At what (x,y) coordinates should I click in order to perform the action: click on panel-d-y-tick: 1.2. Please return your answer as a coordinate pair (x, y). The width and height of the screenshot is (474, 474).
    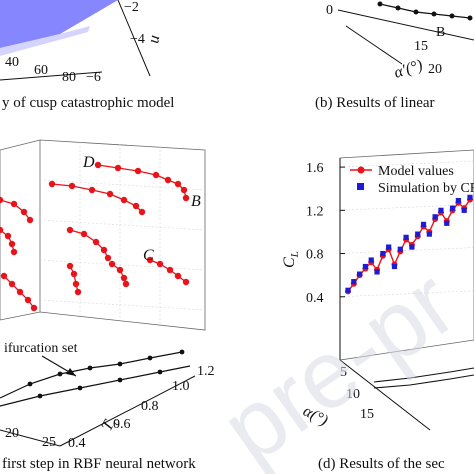
    Looking at the image, I should click on (315, 211).